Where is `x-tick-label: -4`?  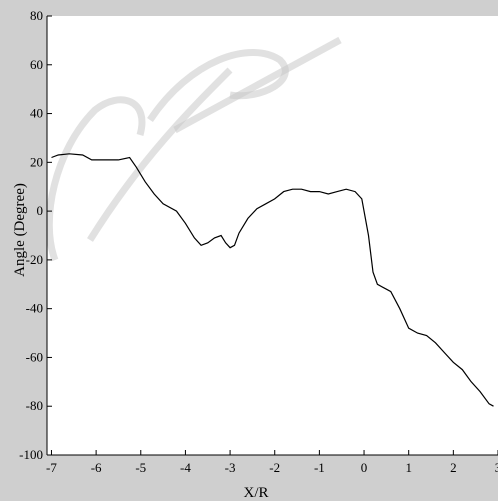 x-tick-label: -4 is located at coordinates (185, 467).